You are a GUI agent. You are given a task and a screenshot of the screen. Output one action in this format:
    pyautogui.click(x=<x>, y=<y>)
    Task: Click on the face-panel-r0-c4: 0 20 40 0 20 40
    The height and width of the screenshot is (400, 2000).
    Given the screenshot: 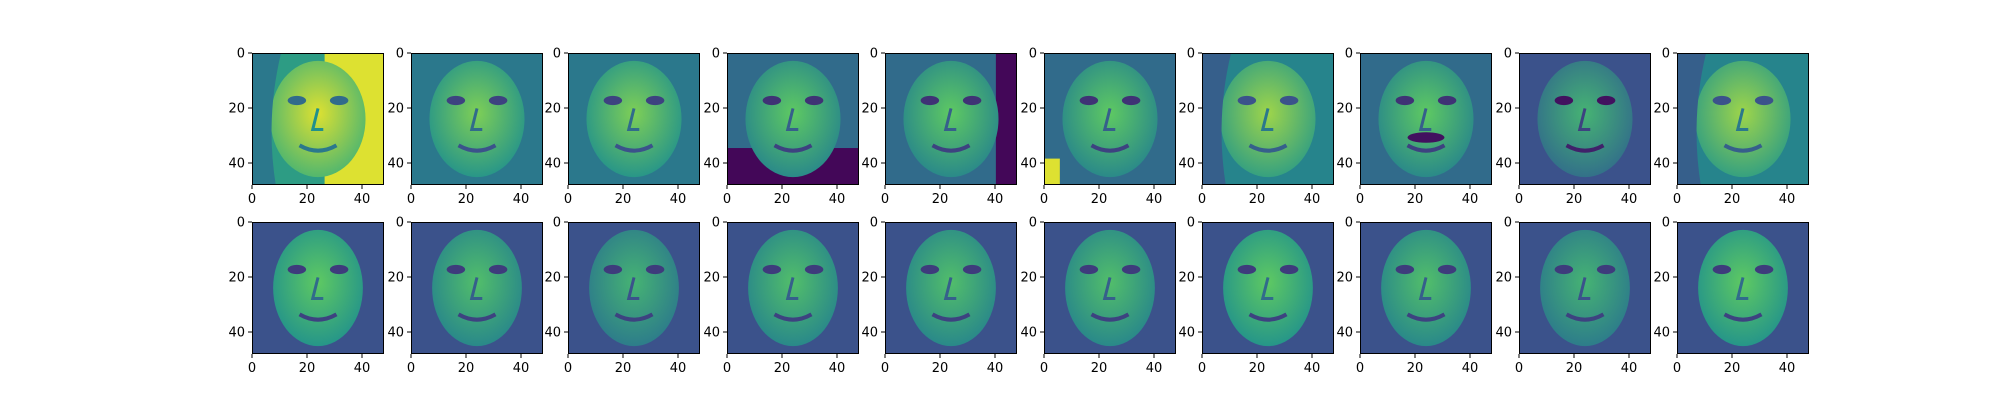 What is the action you would take?
    pyautogui.click(x=939, y=127)
    